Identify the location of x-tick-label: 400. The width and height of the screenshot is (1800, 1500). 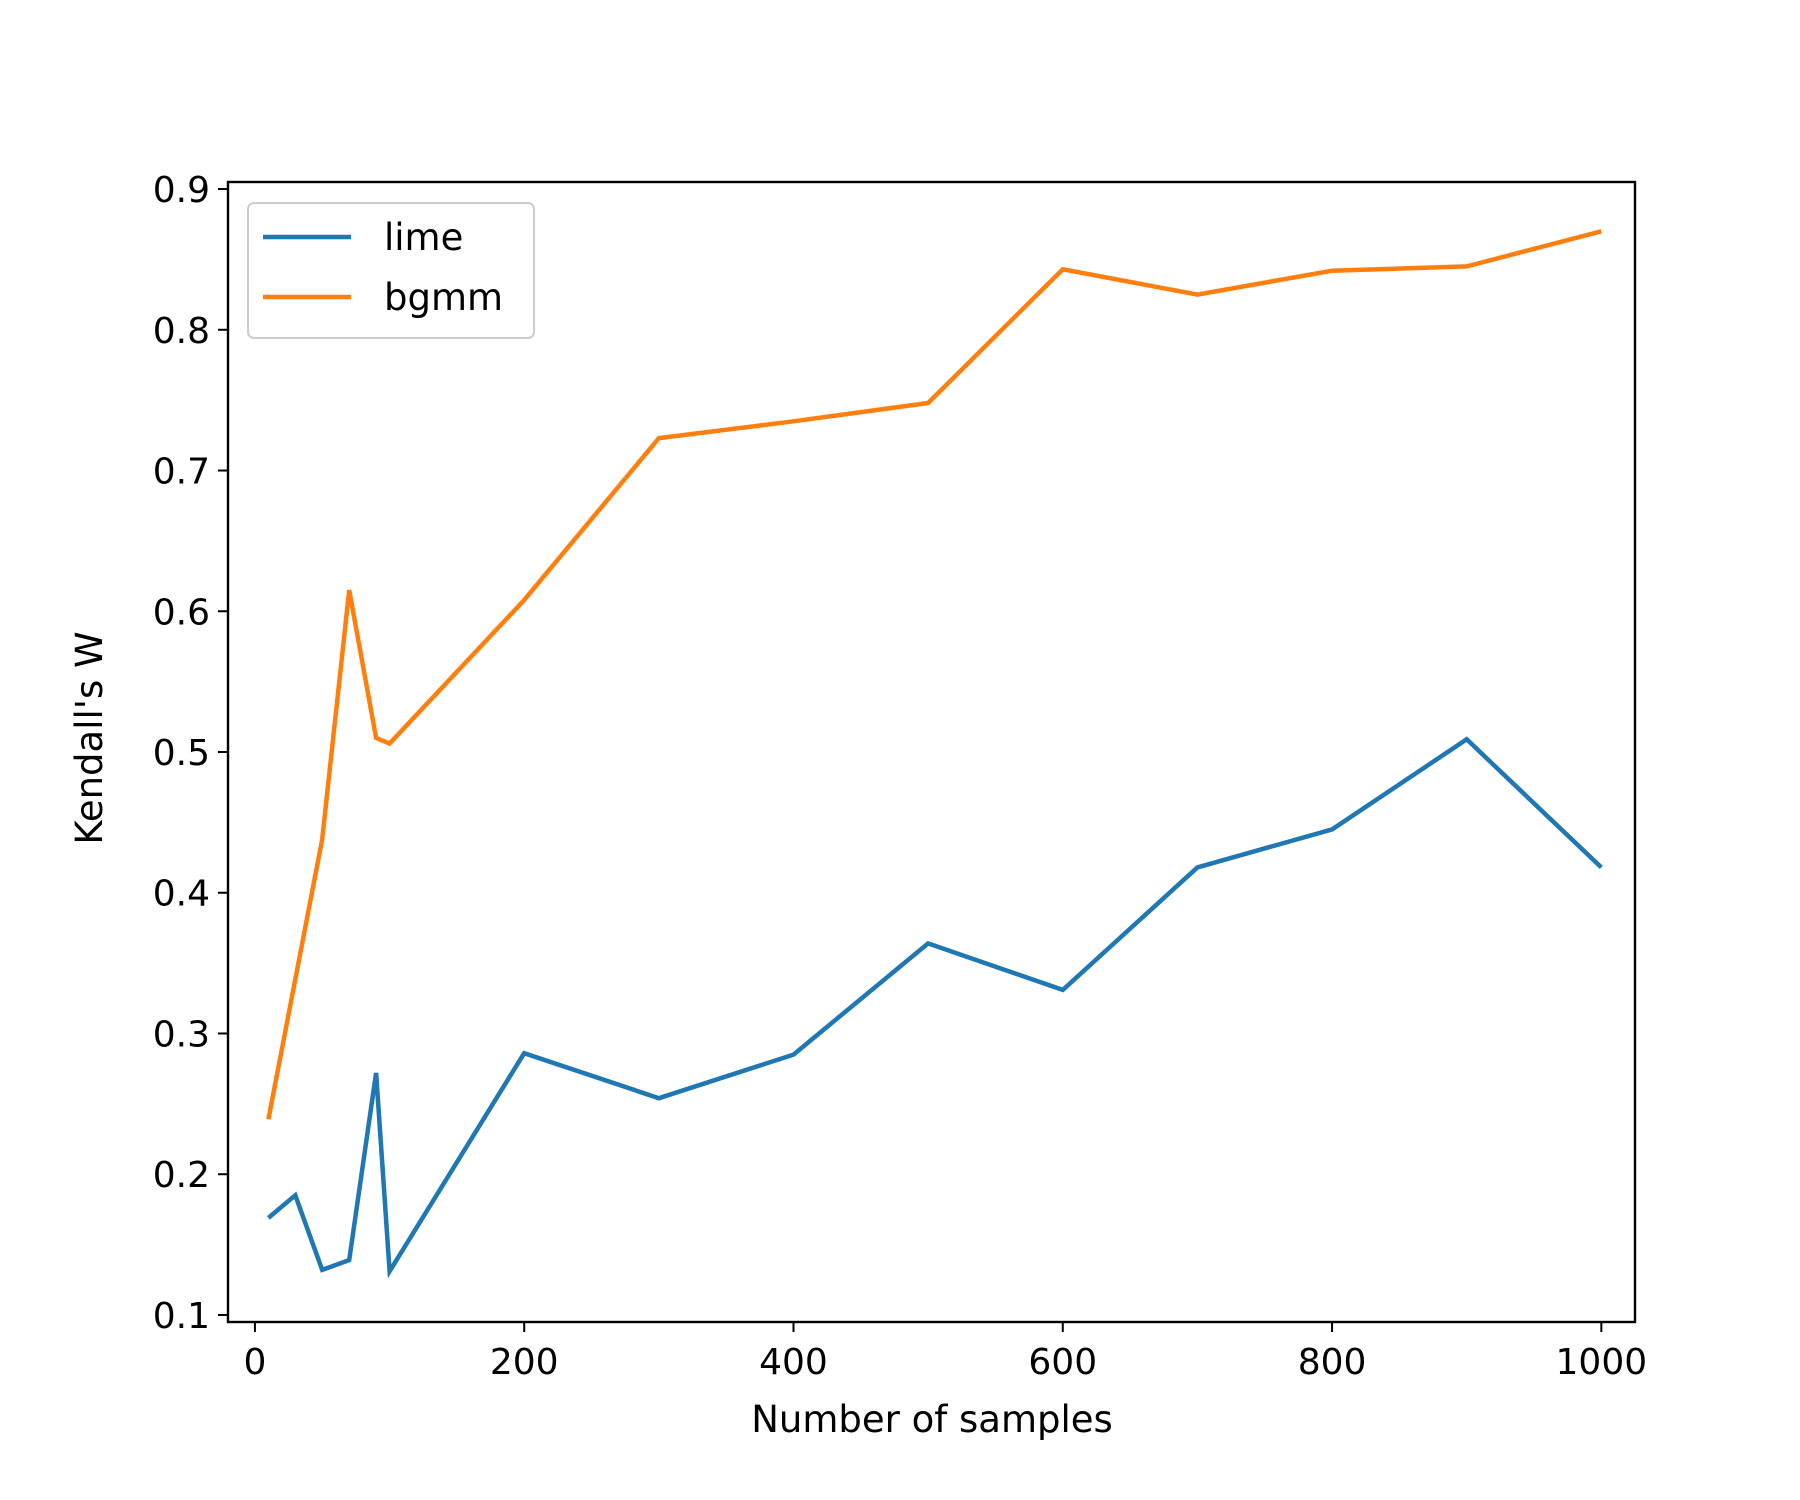
(793, 1362).